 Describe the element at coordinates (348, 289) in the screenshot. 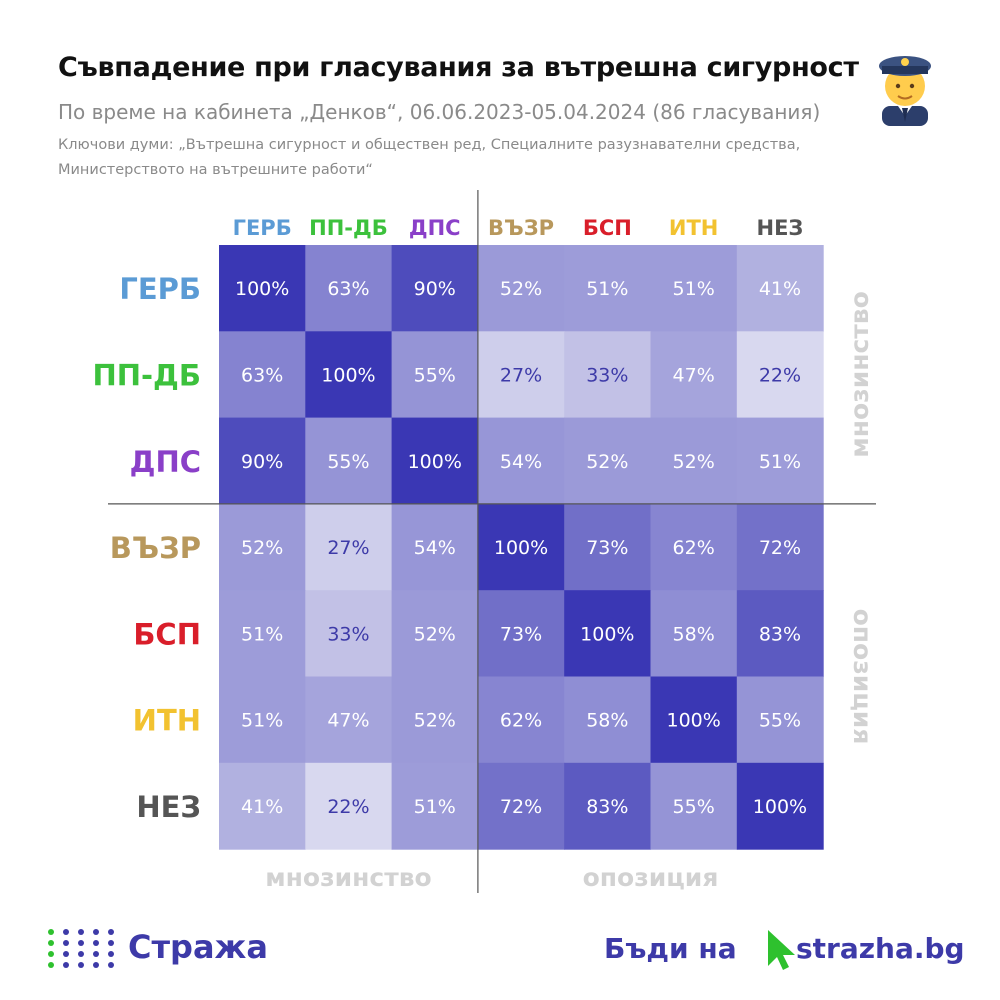

I see `cell-value-label: 63%` at that location.